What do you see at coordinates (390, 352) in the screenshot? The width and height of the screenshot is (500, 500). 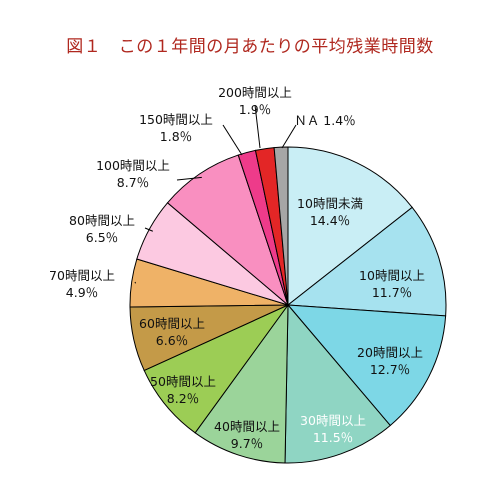 I see `slice-label: 20時間以上` at bounding box center [390, 352].